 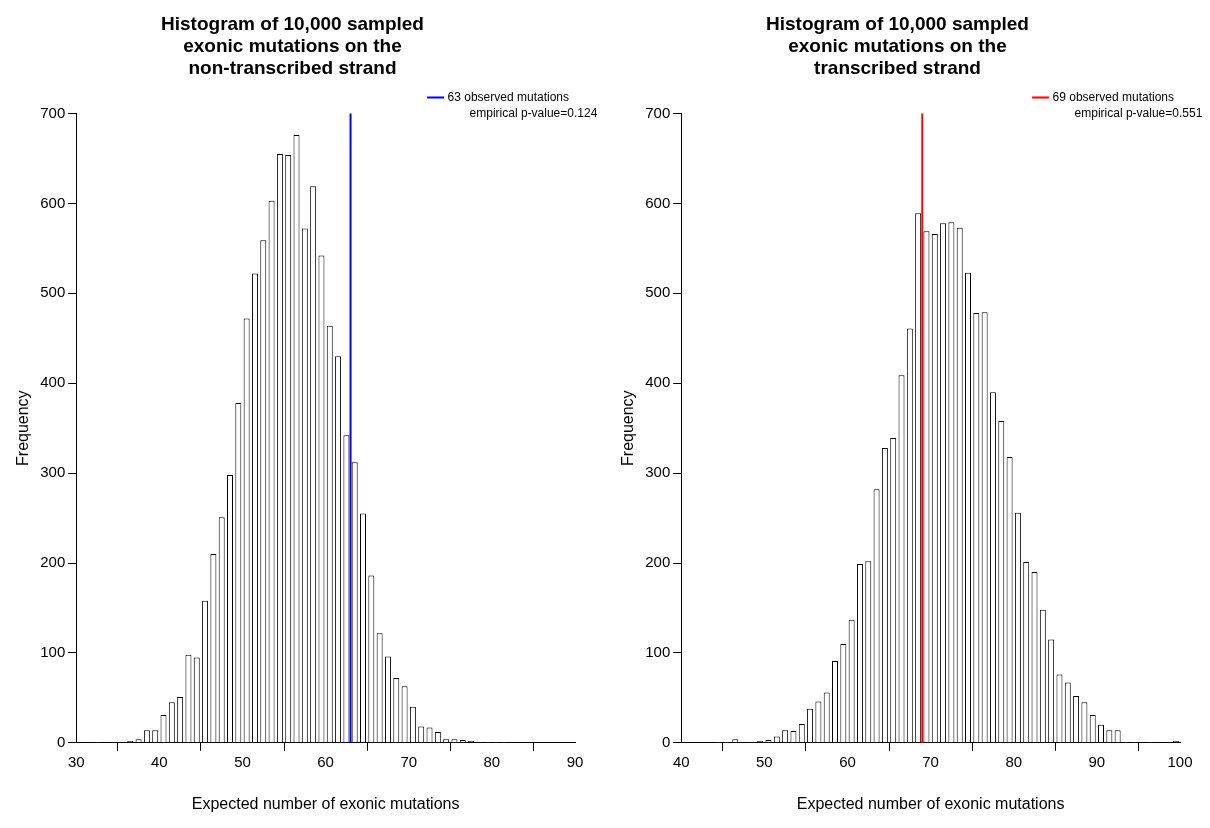 I want to click on chart-title: Histogram of 10,000 sampled exonic mutations on the transcribed strand, so click(x=897, y=45).